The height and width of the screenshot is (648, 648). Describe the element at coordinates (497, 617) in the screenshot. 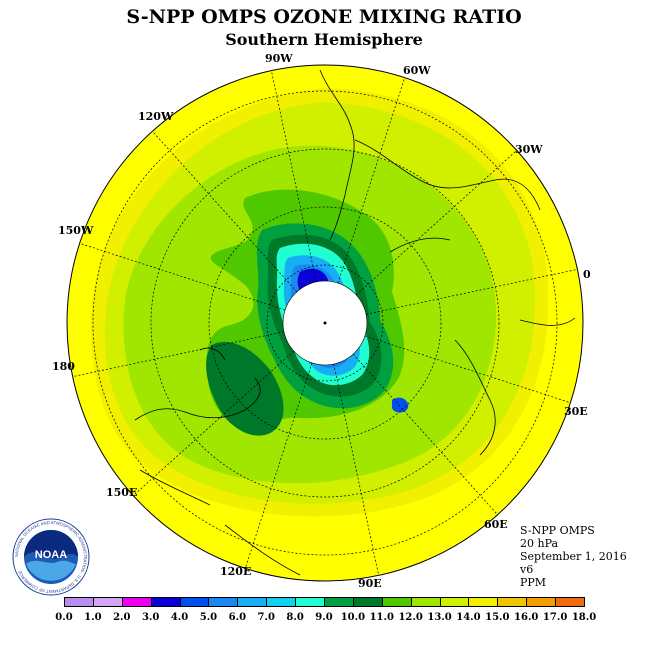

I see `colorbar-tick-label: 15.0` at that location.